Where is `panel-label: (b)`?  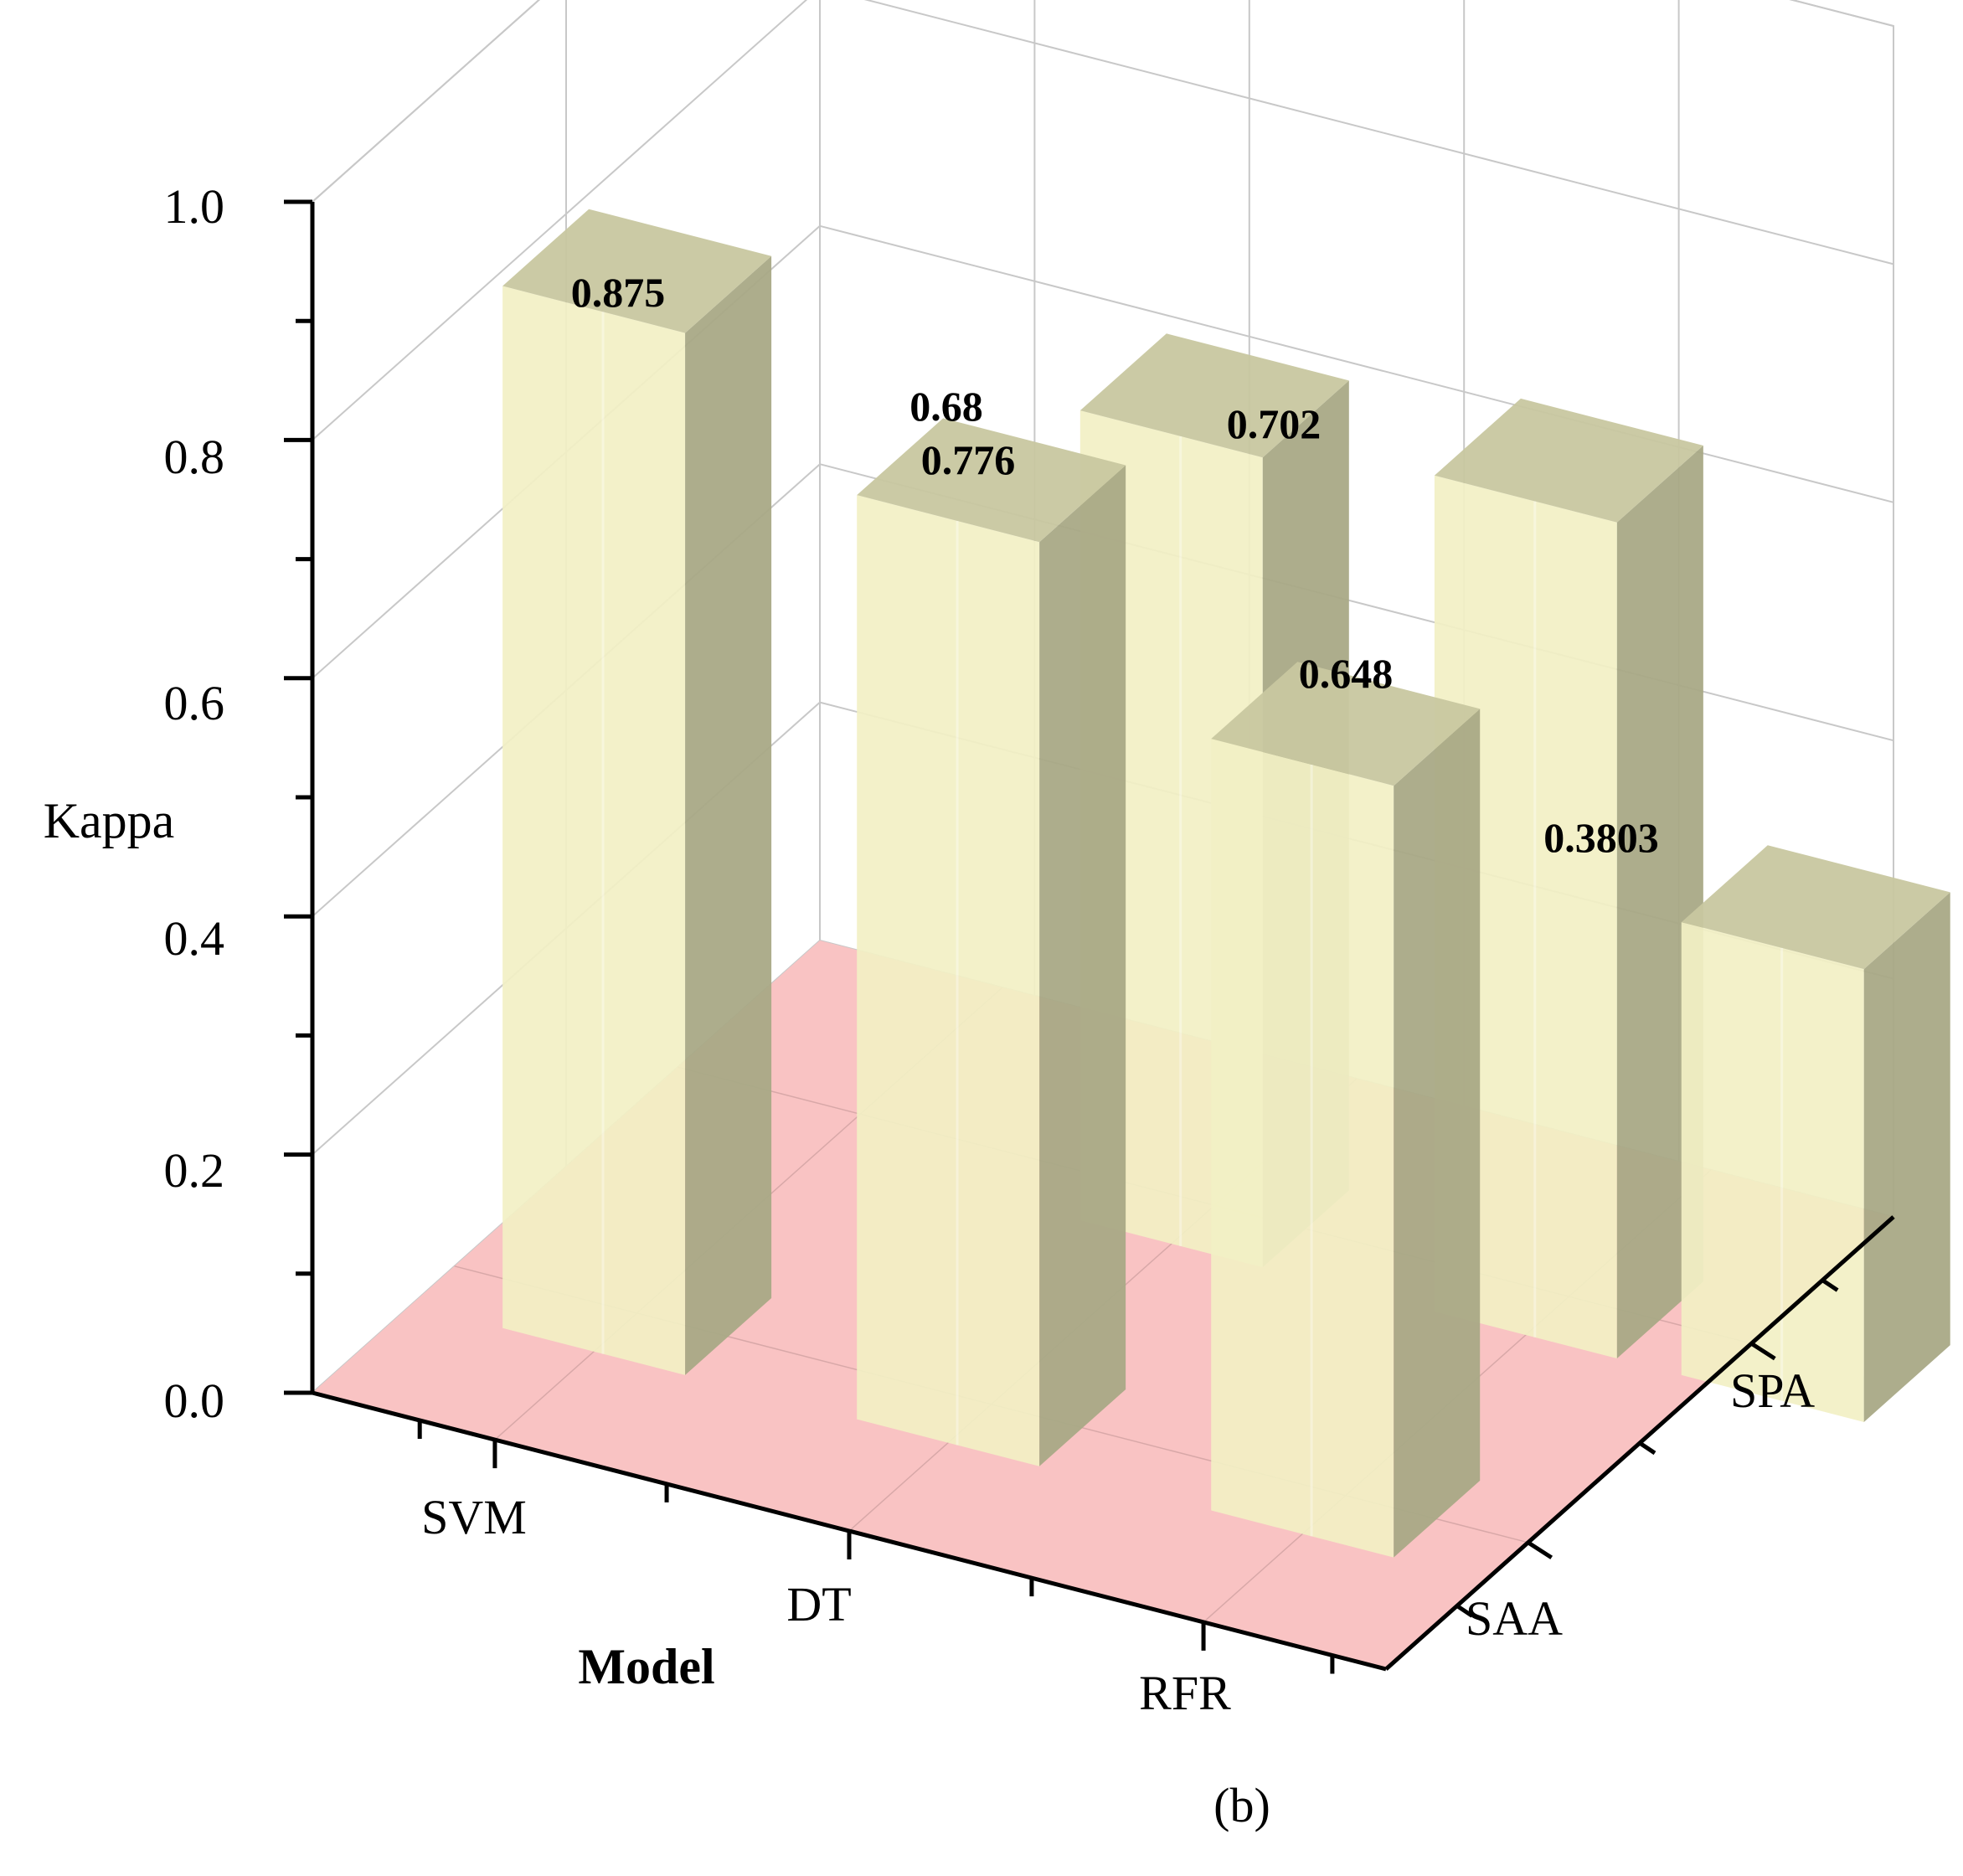 panel-label: (b) is located at coordinates (1241, 1805).